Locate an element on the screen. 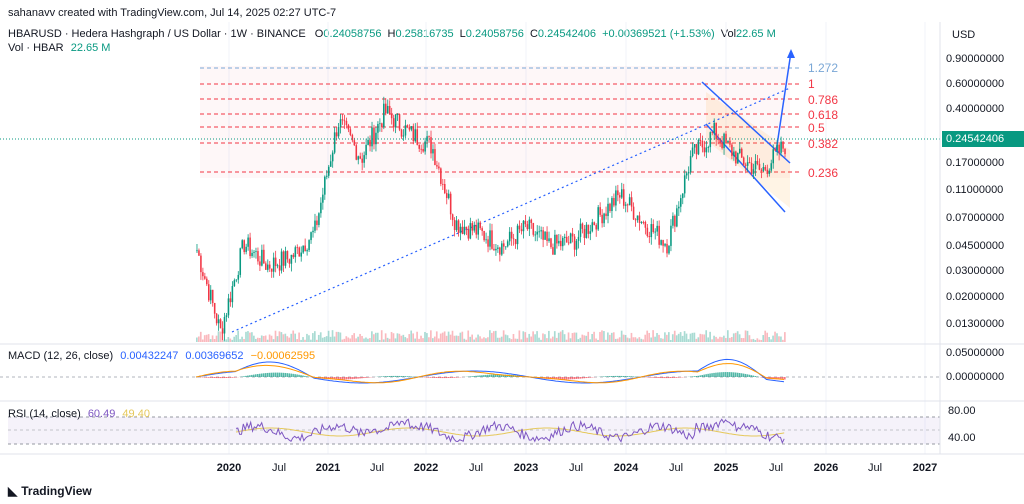 This screenshot has width=1024, height=504. vol-label: Vol is located at coordinates (728, 34).